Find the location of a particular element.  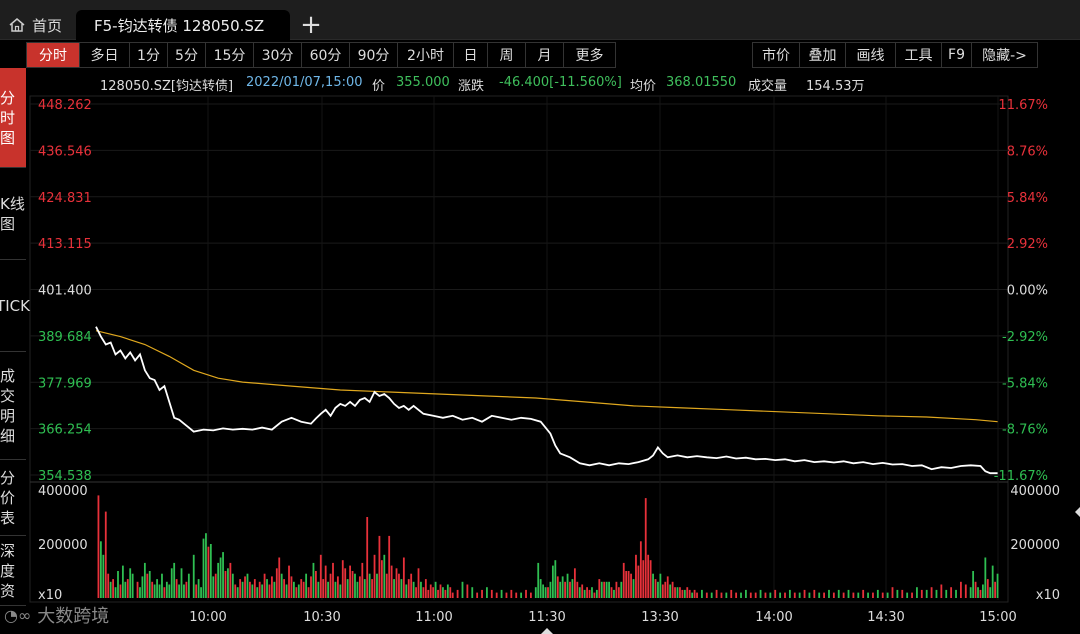

volume-tick-label-right: 400000 is located at coordinates (1035, 491).